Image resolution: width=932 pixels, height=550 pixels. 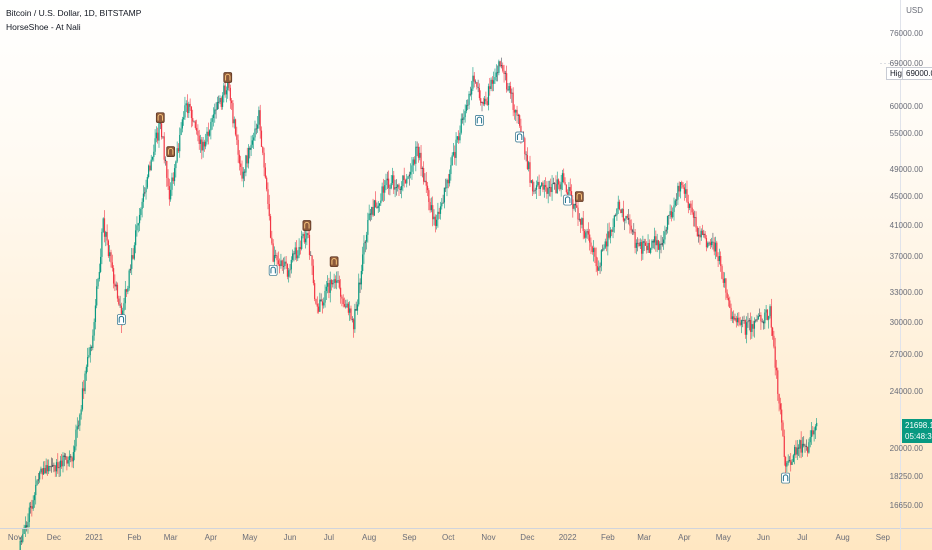 I want to click on price-tick-label: 33000.00, so click(x=906, y=293).